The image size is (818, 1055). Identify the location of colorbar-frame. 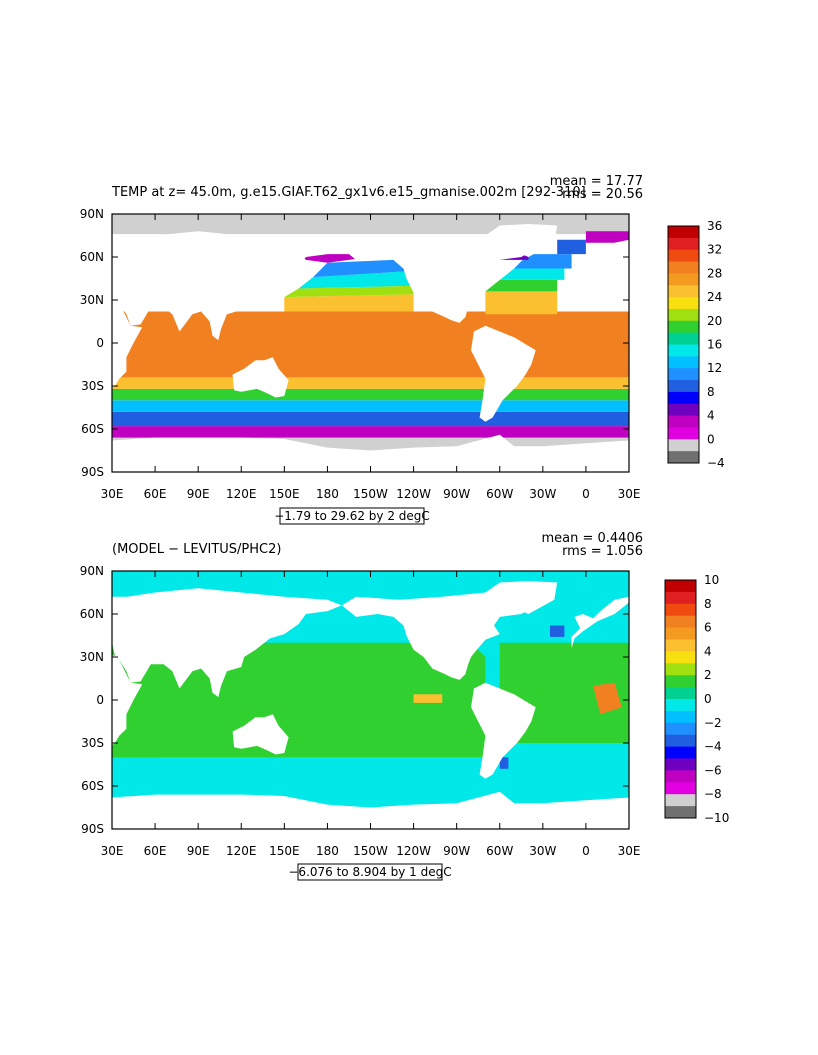
(683, 344).